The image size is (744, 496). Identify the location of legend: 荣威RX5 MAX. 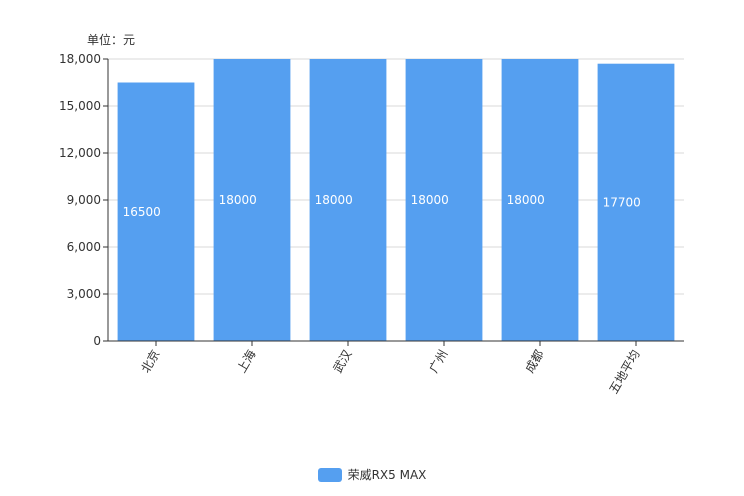
(372, 474).